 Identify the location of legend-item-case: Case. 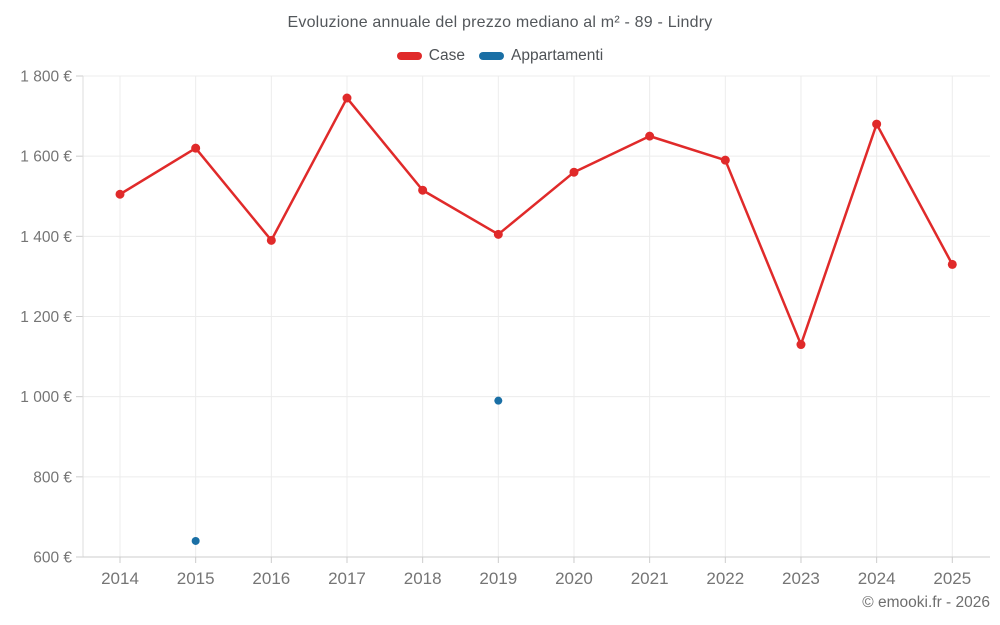
(430, 56).